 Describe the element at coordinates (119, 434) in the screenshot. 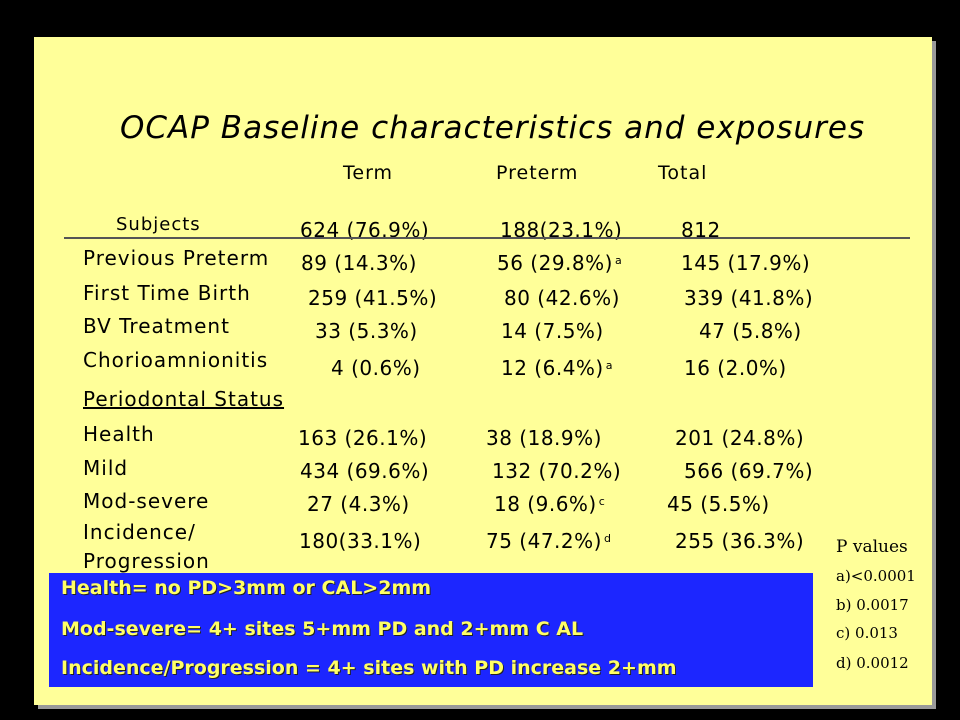

I see `row-label-health: Health` at that location.